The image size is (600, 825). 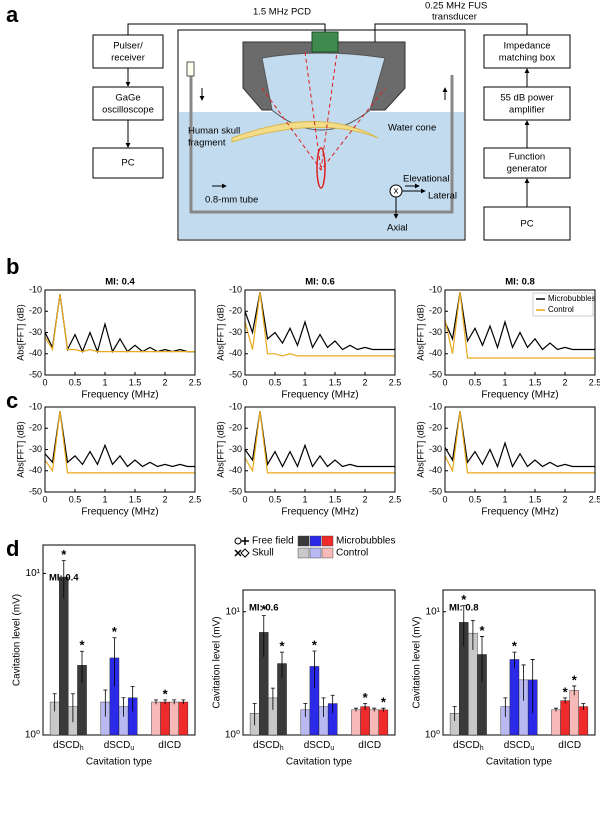 What do you see at coordinates (303, 541) in the screenshot?
I see `legend-swatch` at bounding box center [303, 541].